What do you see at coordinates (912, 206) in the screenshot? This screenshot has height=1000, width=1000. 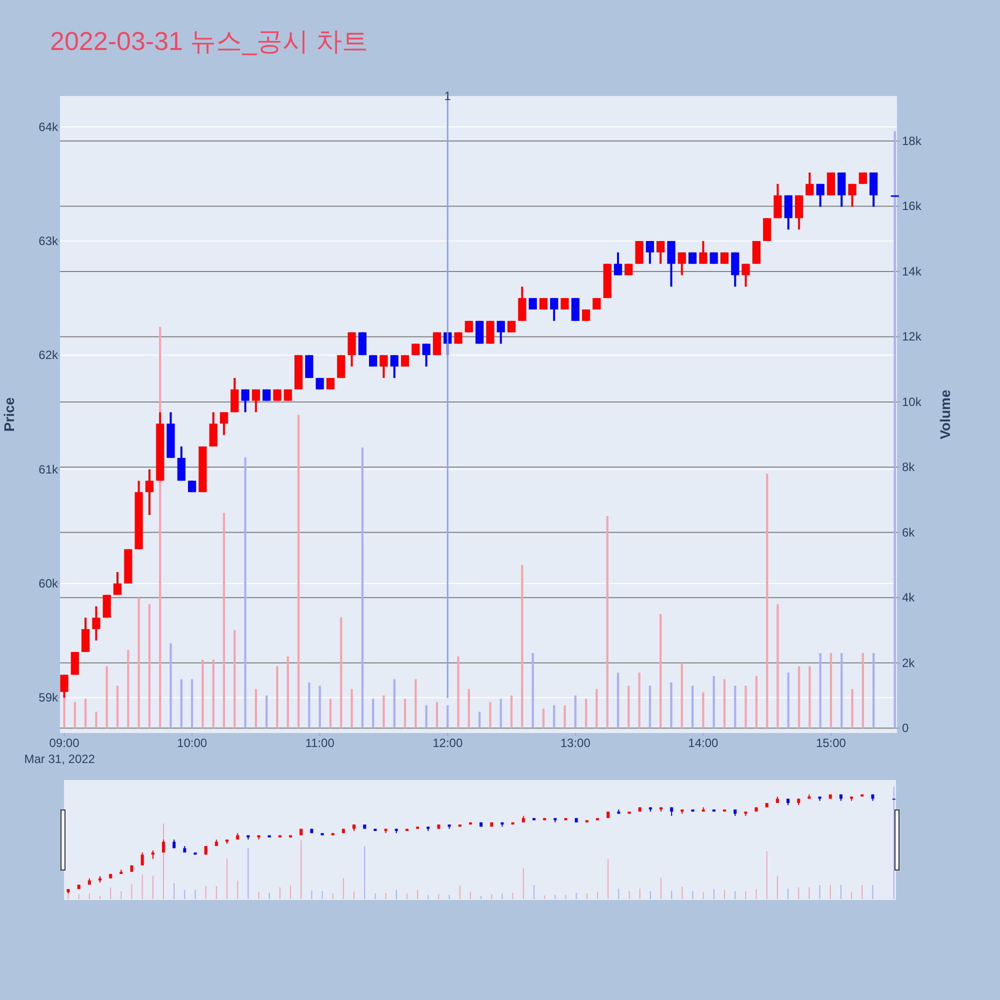 I see `y2-tick-label: 16k` at bounding box center [912, 206].